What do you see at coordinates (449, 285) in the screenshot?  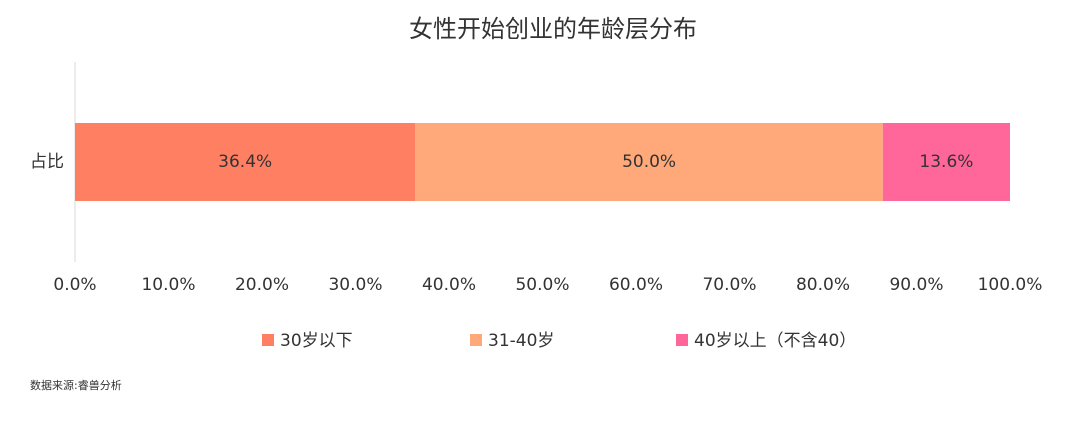 I see `x-tick-label: 40.0%` at bounding box center [449, 285].